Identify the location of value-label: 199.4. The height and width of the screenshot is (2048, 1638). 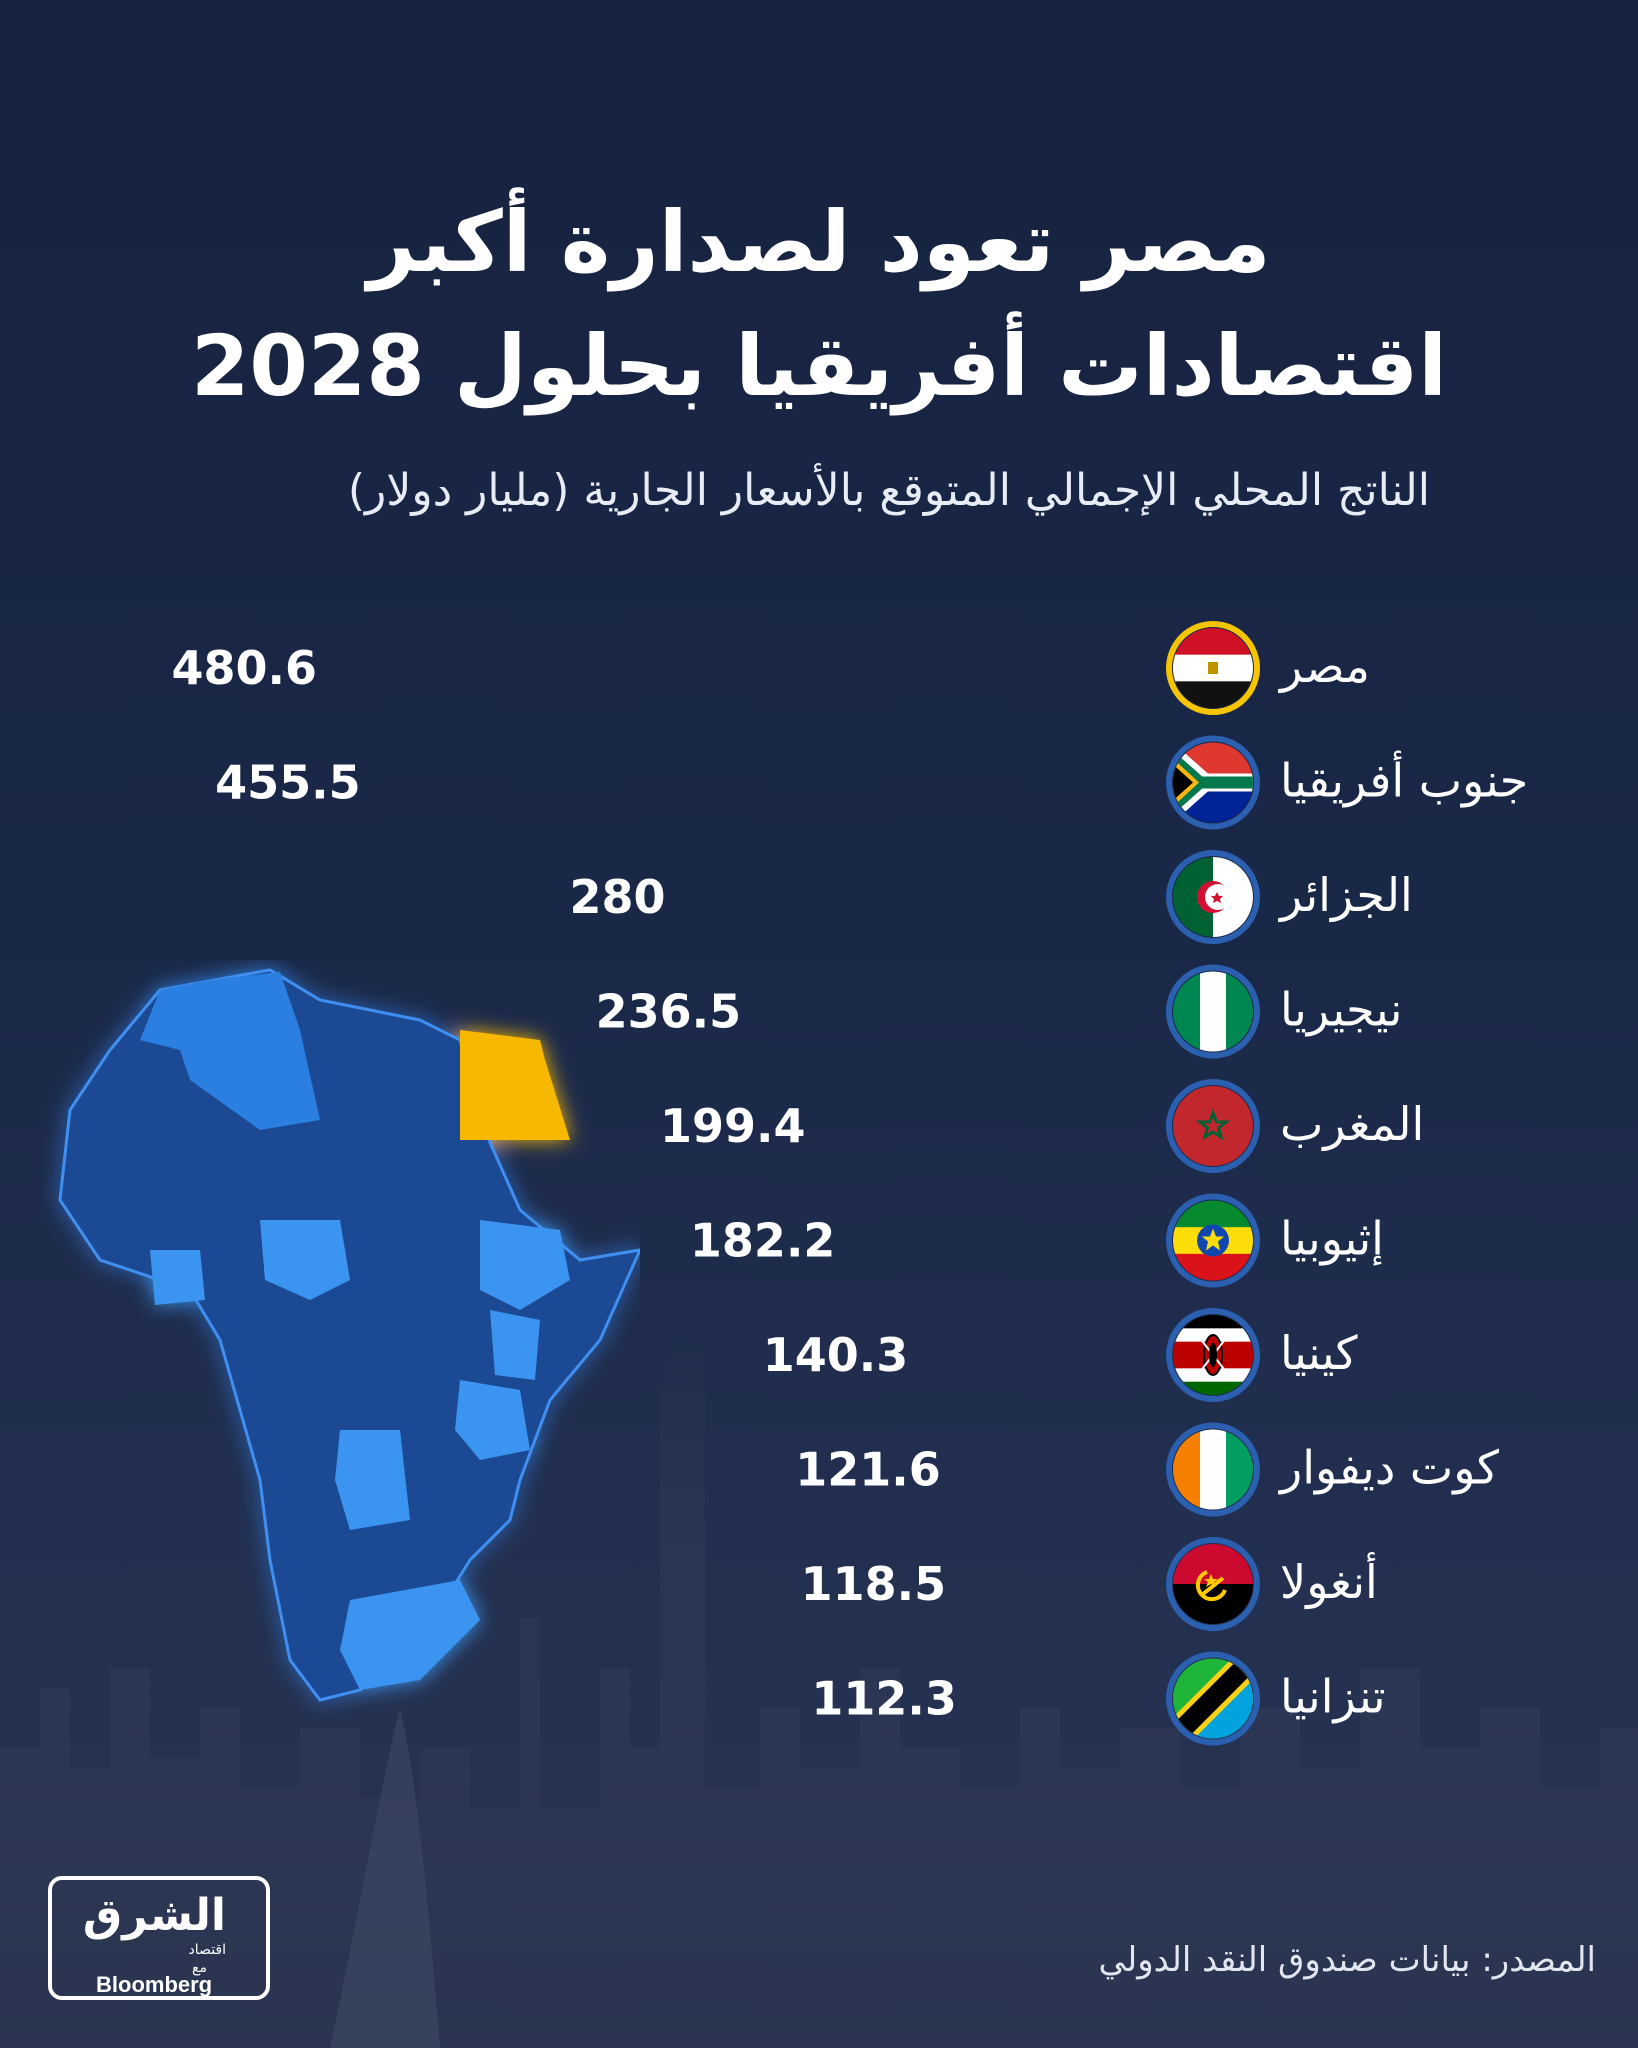
(733, 1126).